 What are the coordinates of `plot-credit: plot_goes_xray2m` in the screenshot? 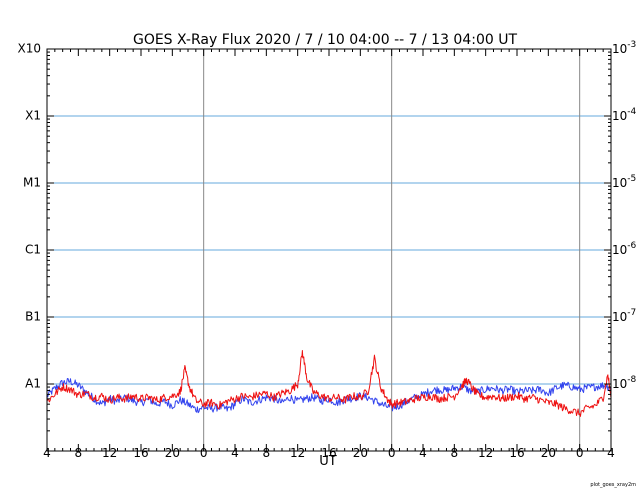 It's located at (613, 485).